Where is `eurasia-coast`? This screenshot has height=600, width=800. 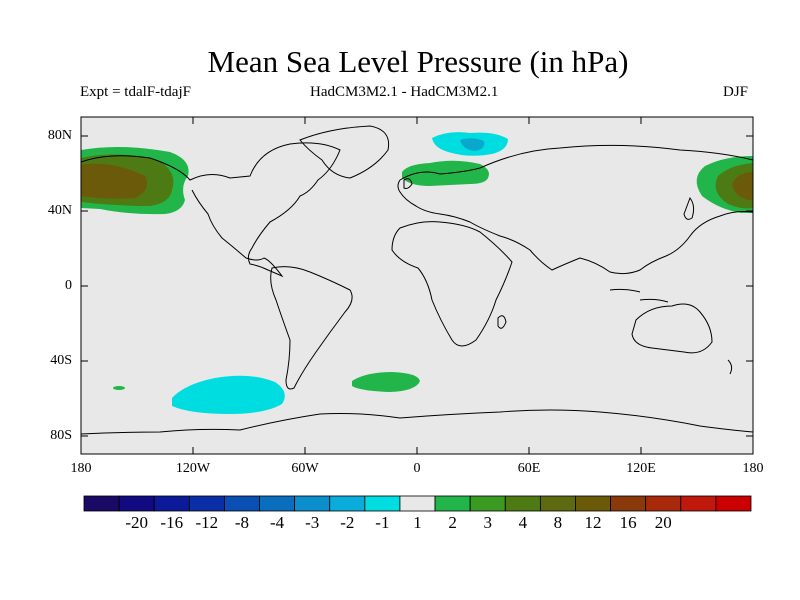
eurasia-coast is located at coordinates (575, 209).